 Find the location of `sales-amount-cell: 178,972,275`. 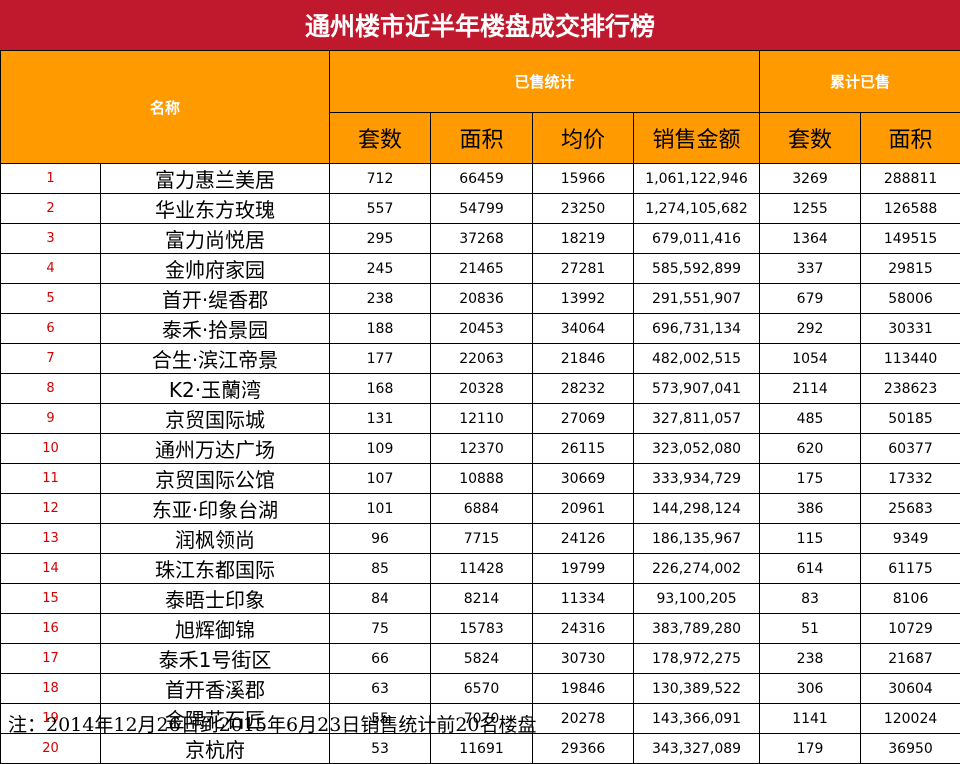

sales-amount-cell: 178,972,275 is located at coordinates (697, 659).